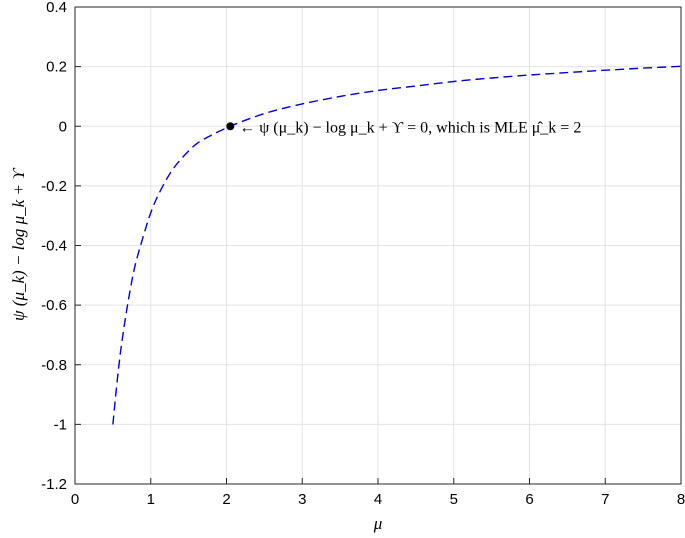 The height and width of the screenshot is (538, 685). I want to click on mle-marker-point, so click(230, 126).